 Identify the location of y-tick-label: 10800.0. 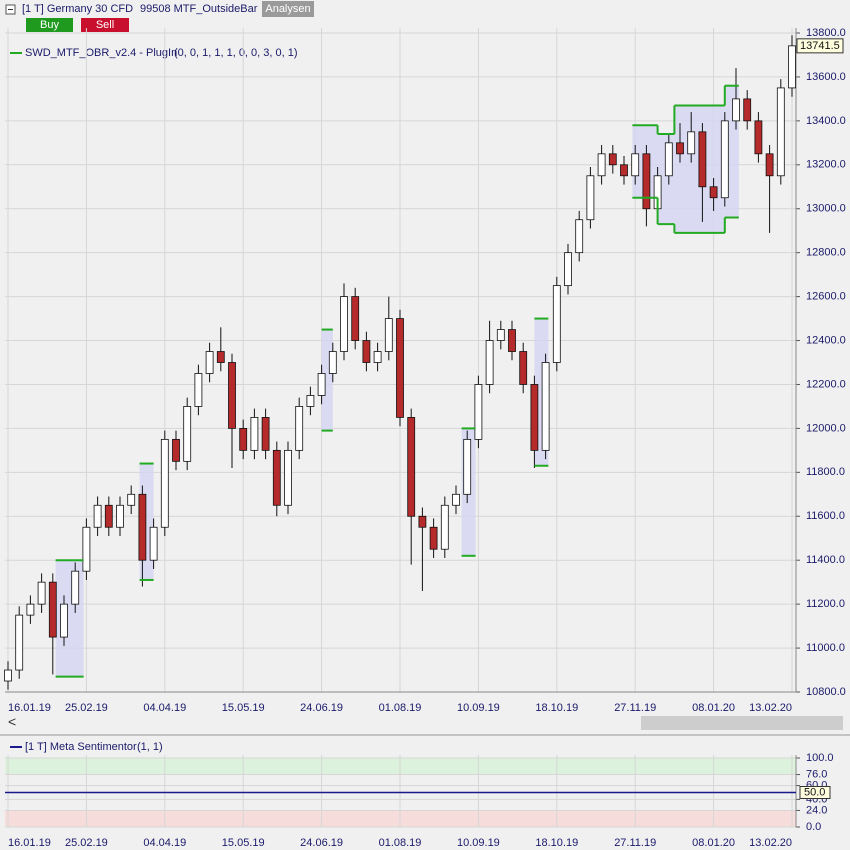
(826, 692).